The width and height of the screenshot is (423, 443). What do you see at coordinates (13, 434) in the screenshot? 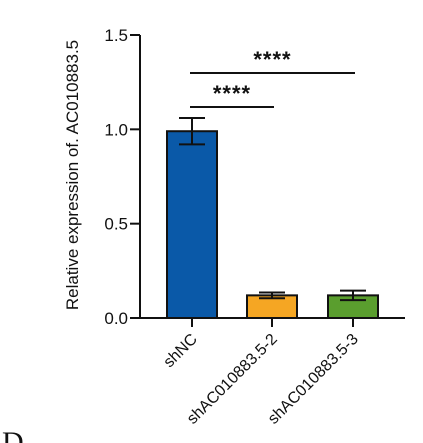
I see `panel-letter: D` at bounding box center [13, 434].